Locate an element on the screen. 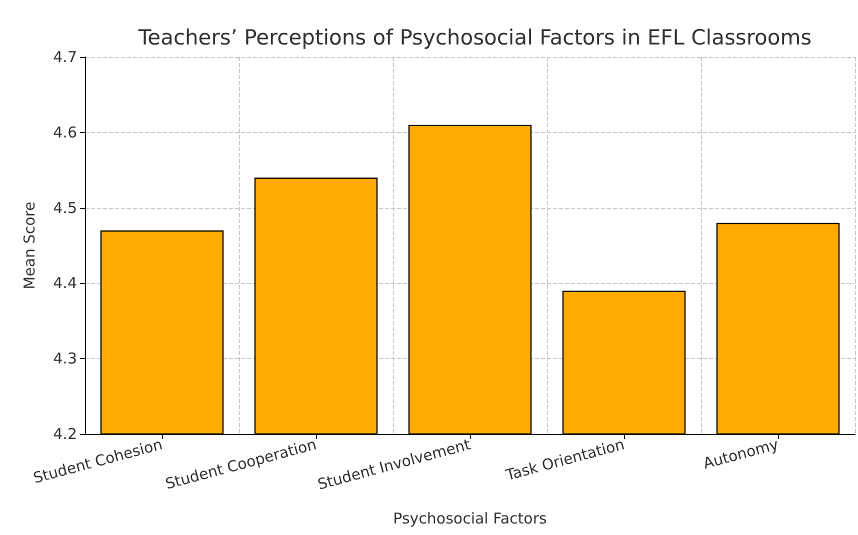  y-tick-label: 4.3 is located at coordinates (65, 359).